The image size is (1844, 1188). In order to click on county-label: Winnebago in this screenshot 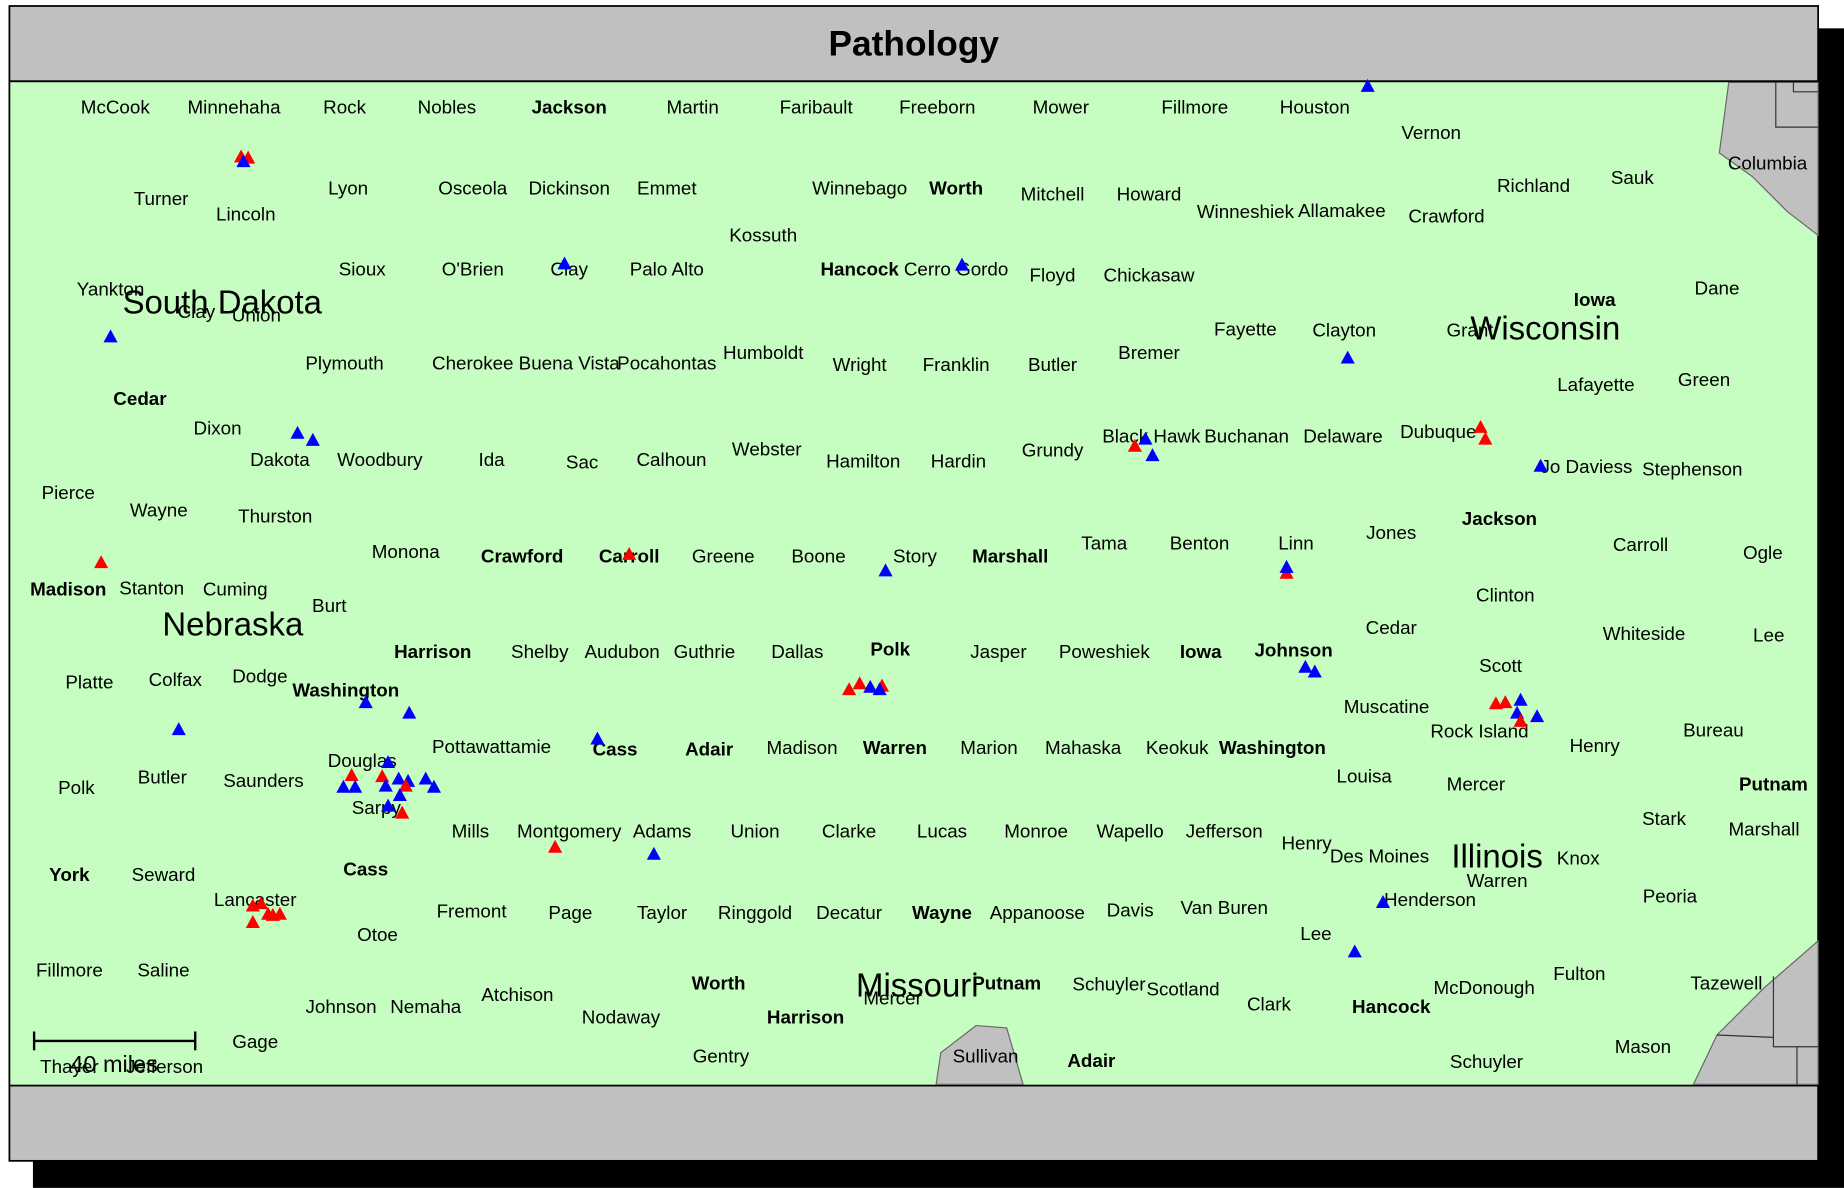, I will do `click(859, 187)`.